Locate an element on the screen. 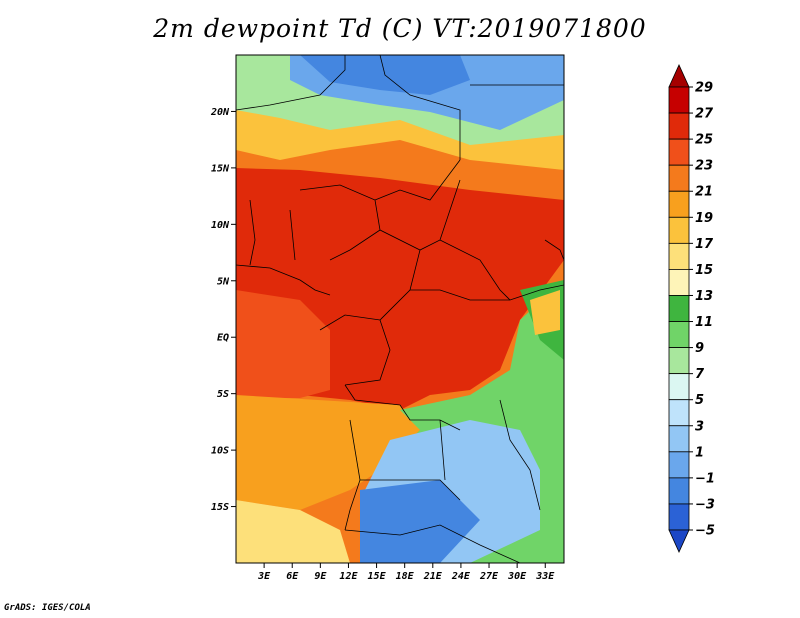  field-band-south-coast is located at coordinates (293, 531).